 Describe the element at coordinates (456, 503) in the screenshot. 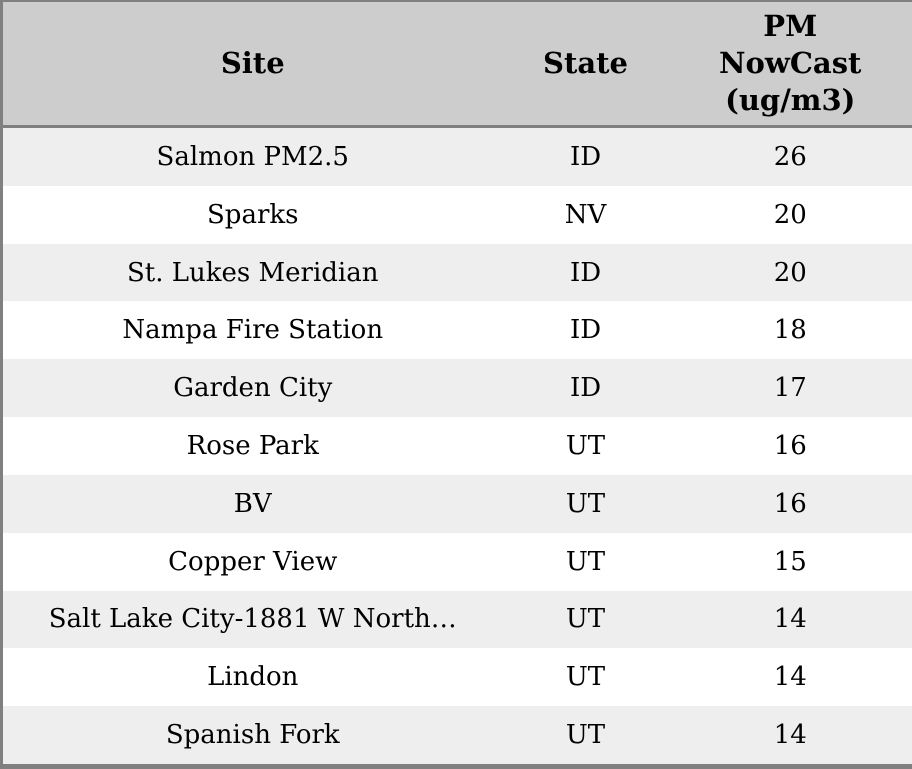

I see `table-row: BV UT 16` at that location.